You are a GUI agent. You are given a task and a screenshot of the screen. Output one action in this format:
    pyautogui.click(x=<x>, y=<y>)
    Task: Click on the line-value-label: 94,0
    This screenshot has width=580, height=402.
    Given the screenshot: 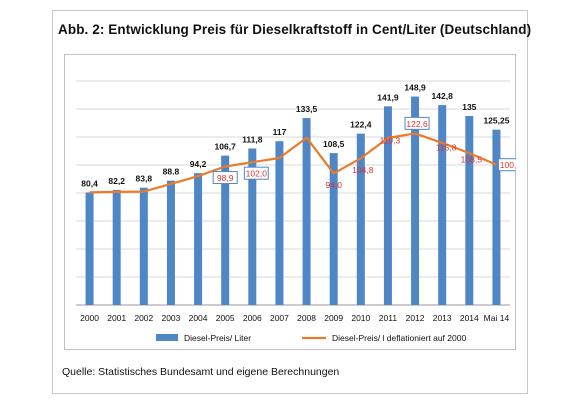 What is the action you would take?
    pyautogui.click(x=333, y=185)
    